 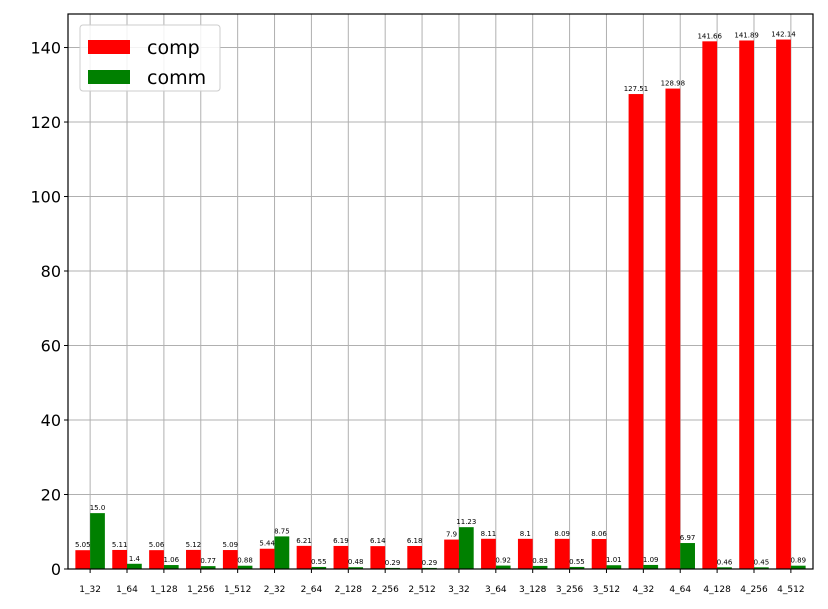 What do you see at coordinates (171, 560) in the screenshot?
I see `bar-label-comm: 1.06` at bounding box center [171, 560].